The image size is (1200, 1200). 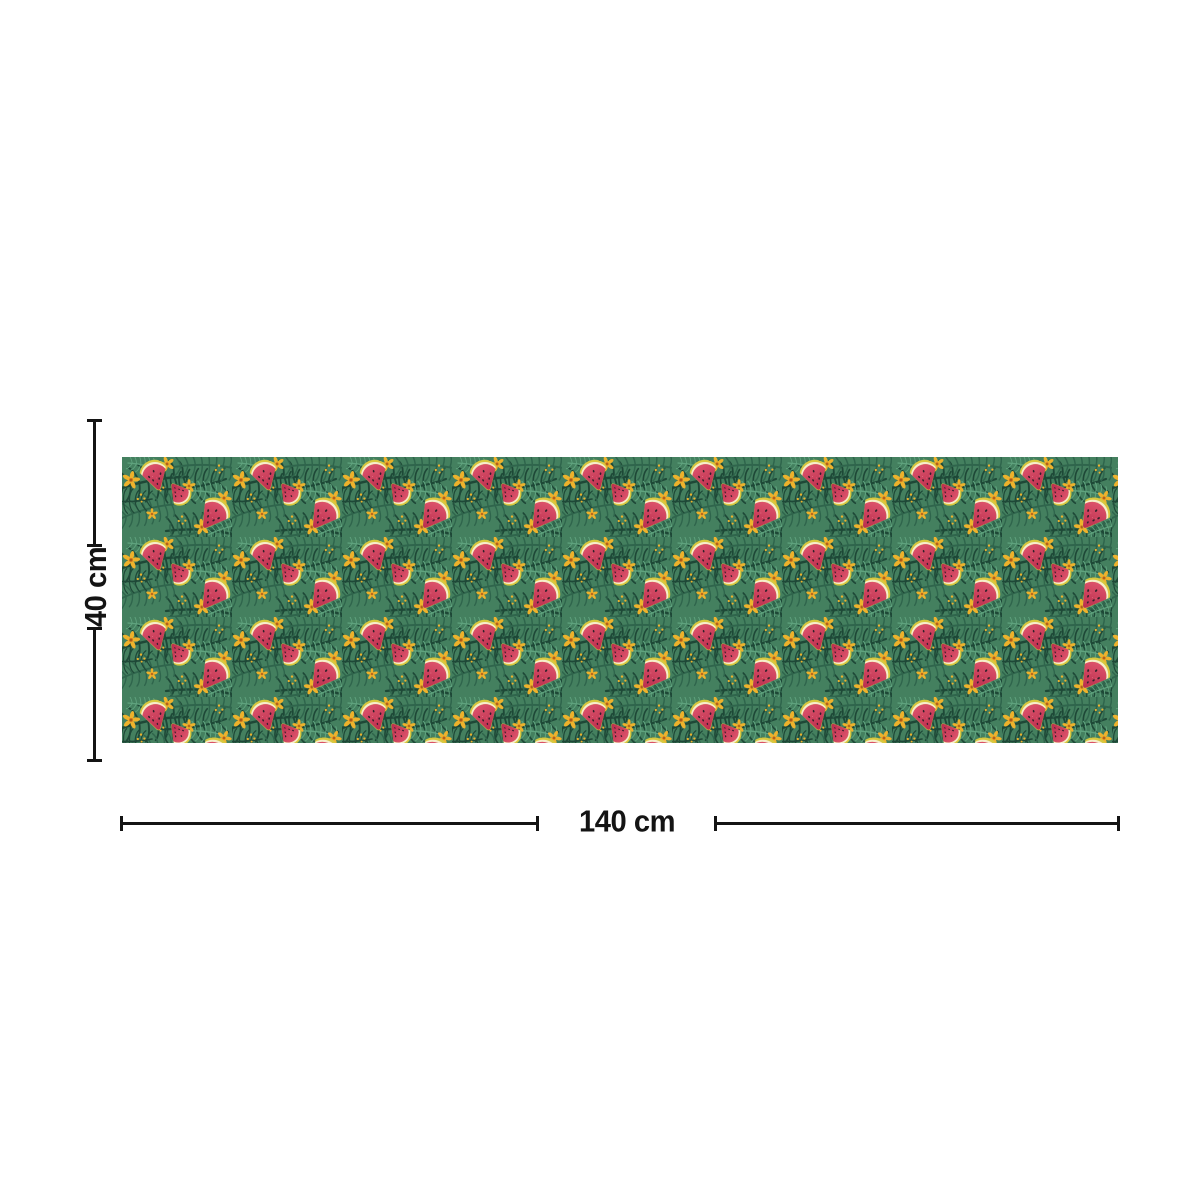 What do you see at coordinates (94, 545) in the screenshot?
I see `height-dimension-upper-inner-cap` at bounding box center [94, 545].